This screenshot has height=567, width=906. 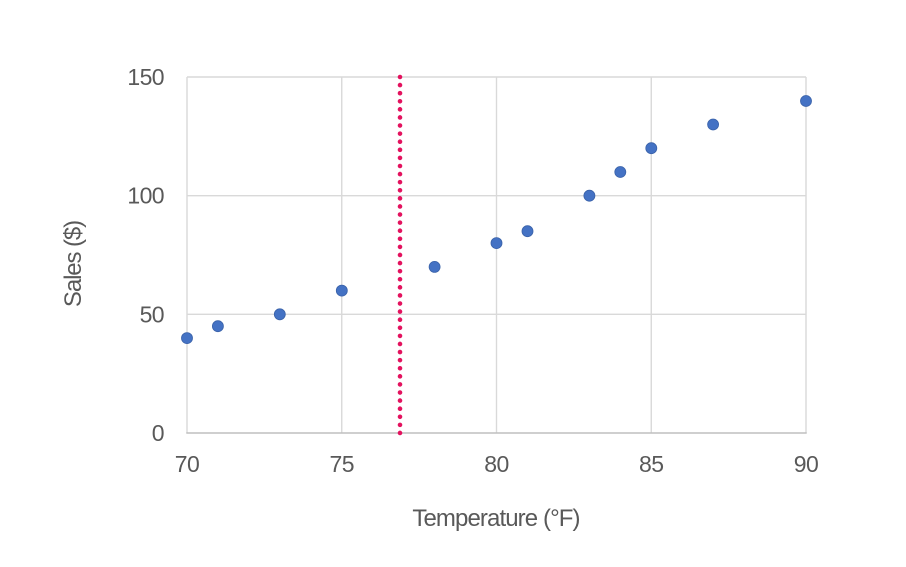 I want to click on svg-text: 0, so click(x=158, y=433).